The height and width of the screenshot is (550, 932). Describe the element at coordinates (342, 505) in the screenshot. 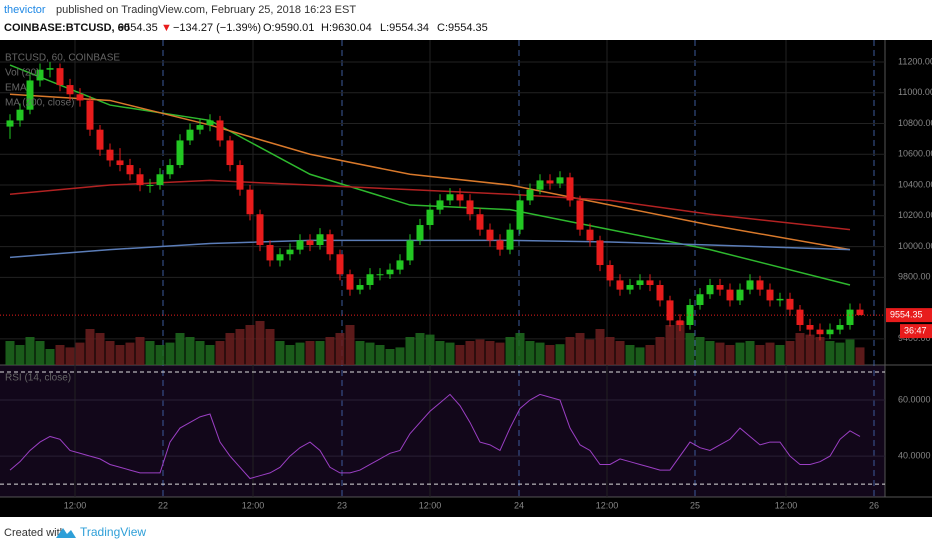

I see `x-tick-label: 23` at that location.